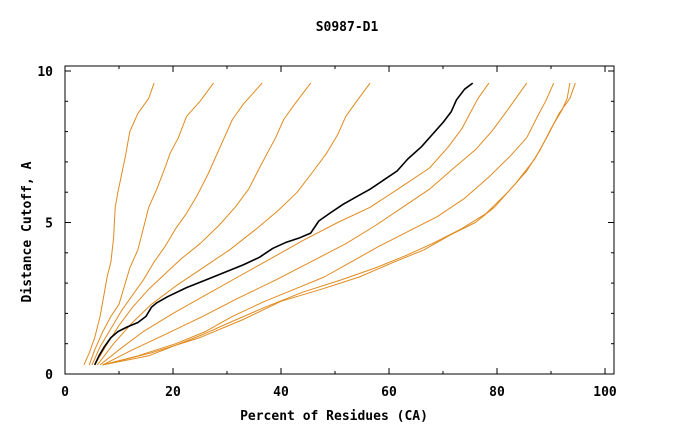  What do you see at coordinates (173, 392) in the screenshot?
I see `x-tick-label: 20` at bounding box center [173, 392].